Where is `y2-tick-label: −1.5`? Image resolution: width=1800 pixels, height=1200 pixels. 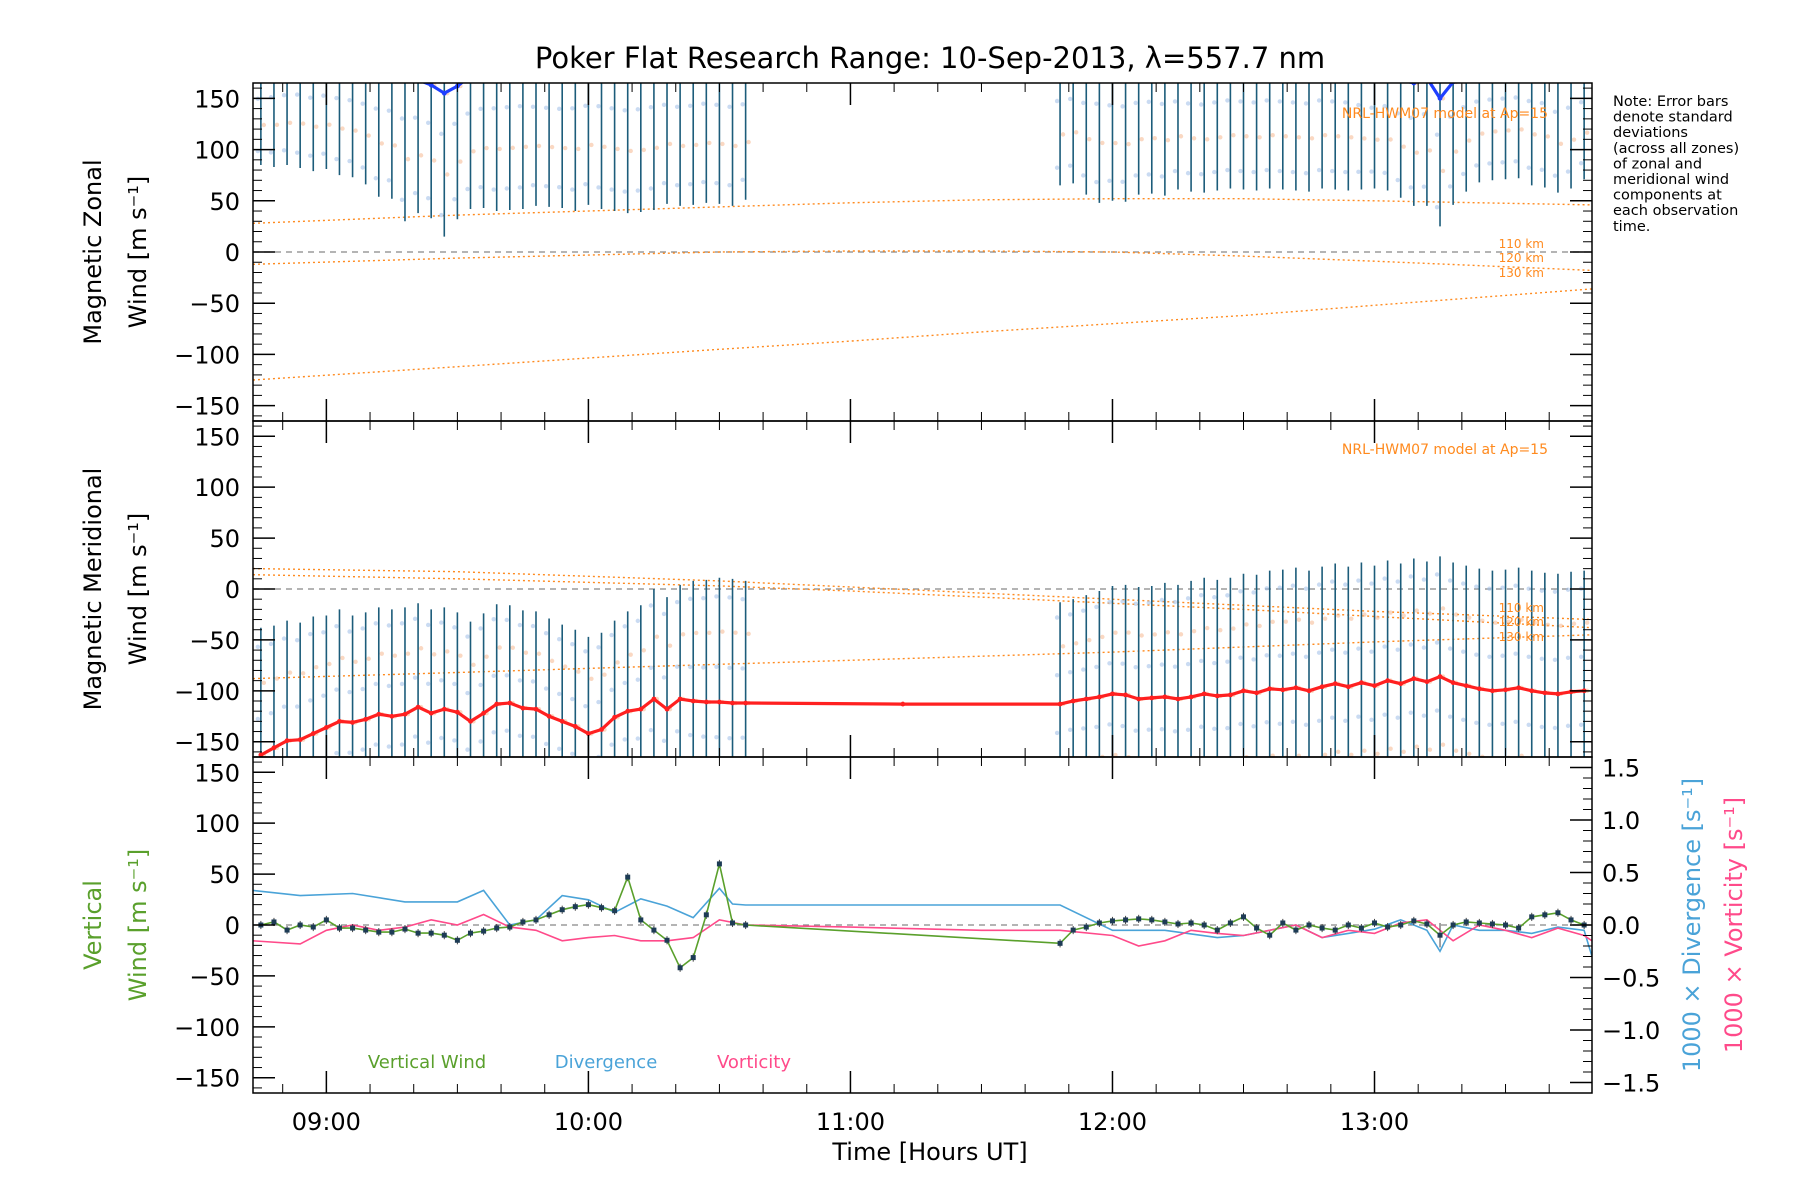 y2-tick-label: −1.5 is located at coordinates (1631, 1084).